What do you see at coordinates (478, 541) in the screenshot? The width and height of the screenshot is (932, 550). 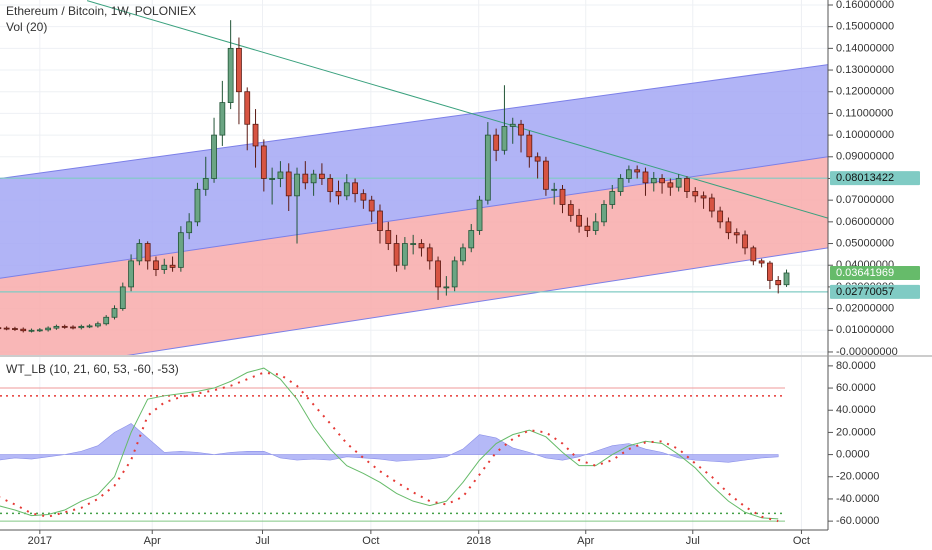 I see `x-tick-label: 2018` at bounding box center [478, 541].